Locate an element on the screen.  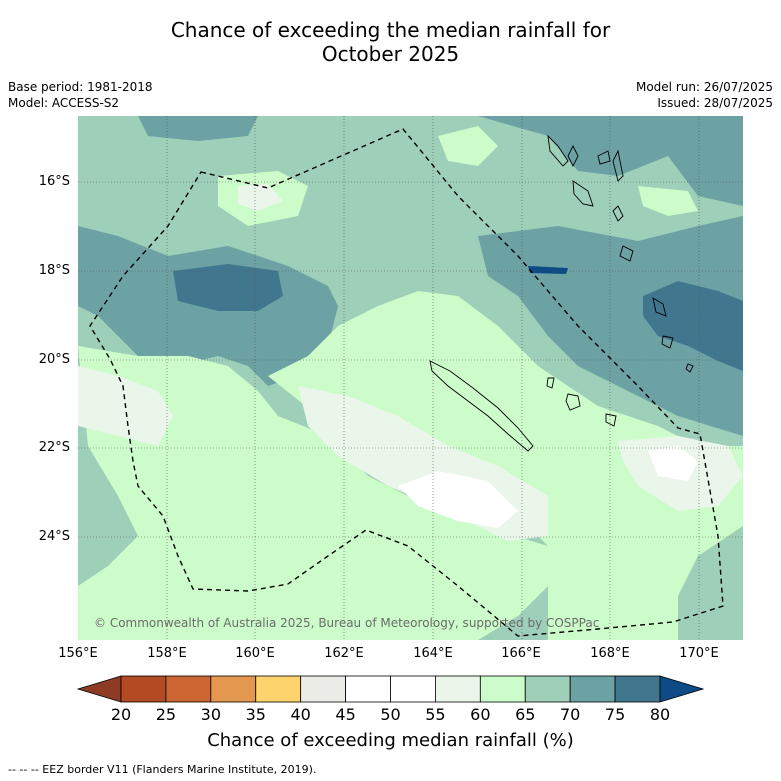
new-caledonia-coast is located at coordinates (481, 406).